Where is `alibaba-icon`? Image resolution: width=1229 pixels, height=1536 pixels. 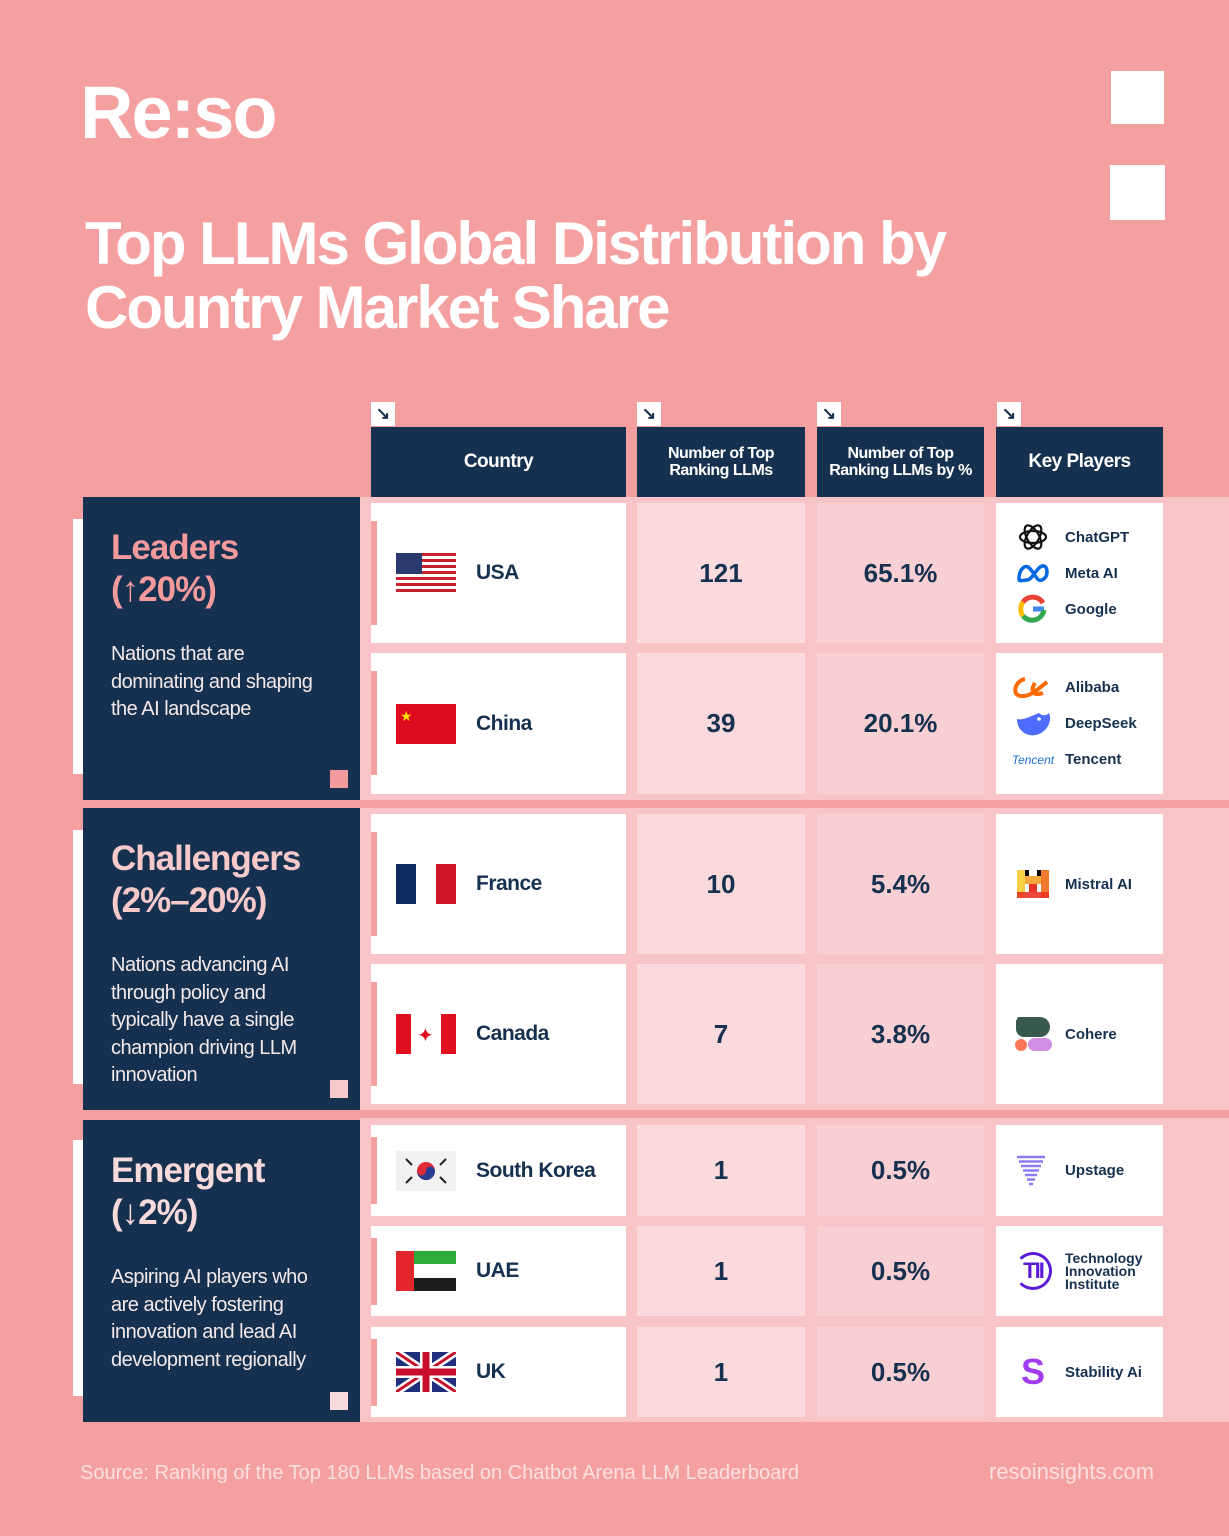
alibaba-icon is located at coordinates (1033, 688).